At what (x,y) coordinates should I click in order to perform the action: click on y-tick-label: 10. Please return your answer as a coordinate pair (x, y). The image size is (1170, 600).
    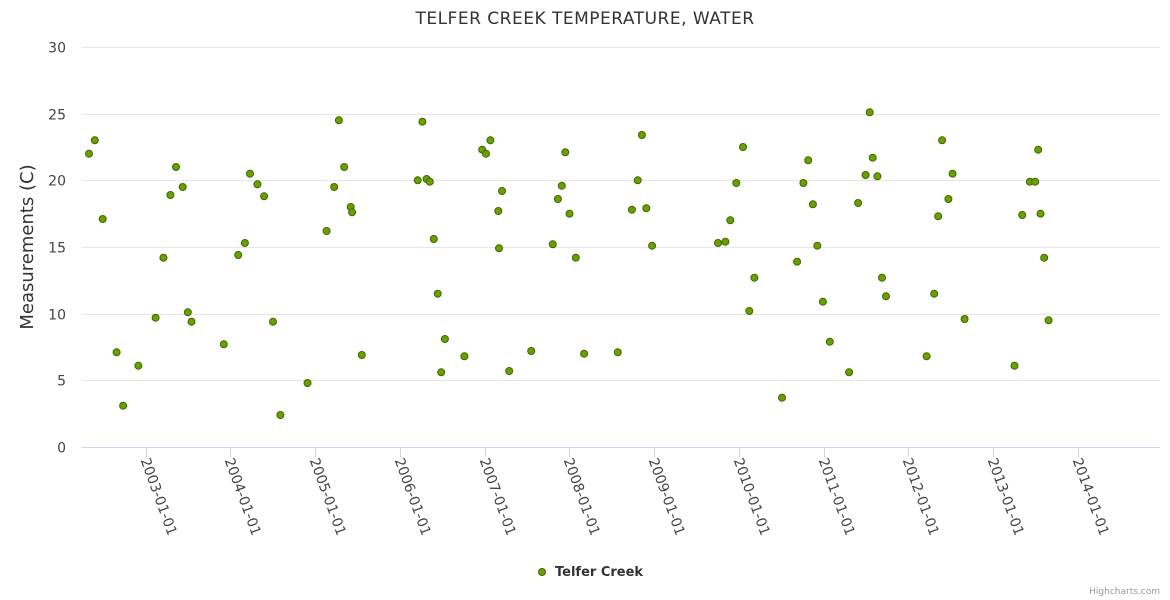
    Looking at the image, I should click on (57, 316).